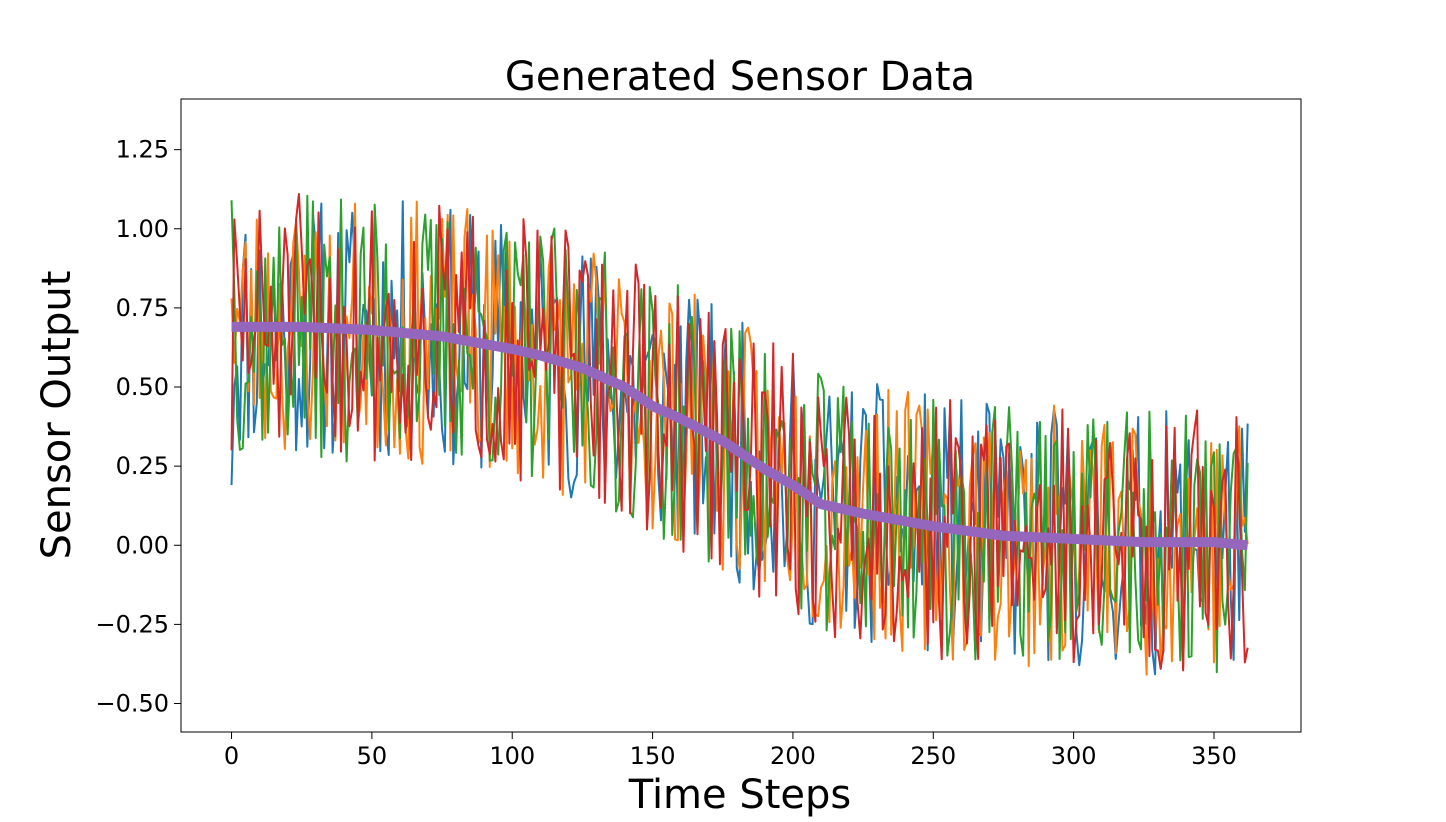 This screenshot has width=1446, height=822. I want to click on y-tick-label: 1.00, so click(142, 229).